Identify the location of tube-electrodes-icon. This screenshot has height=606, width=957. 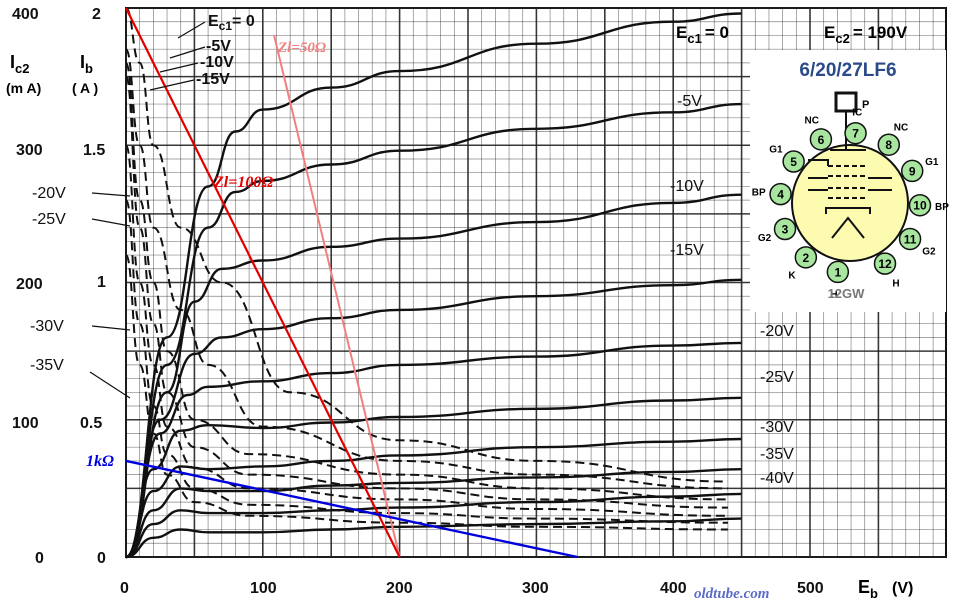
(850, 190).